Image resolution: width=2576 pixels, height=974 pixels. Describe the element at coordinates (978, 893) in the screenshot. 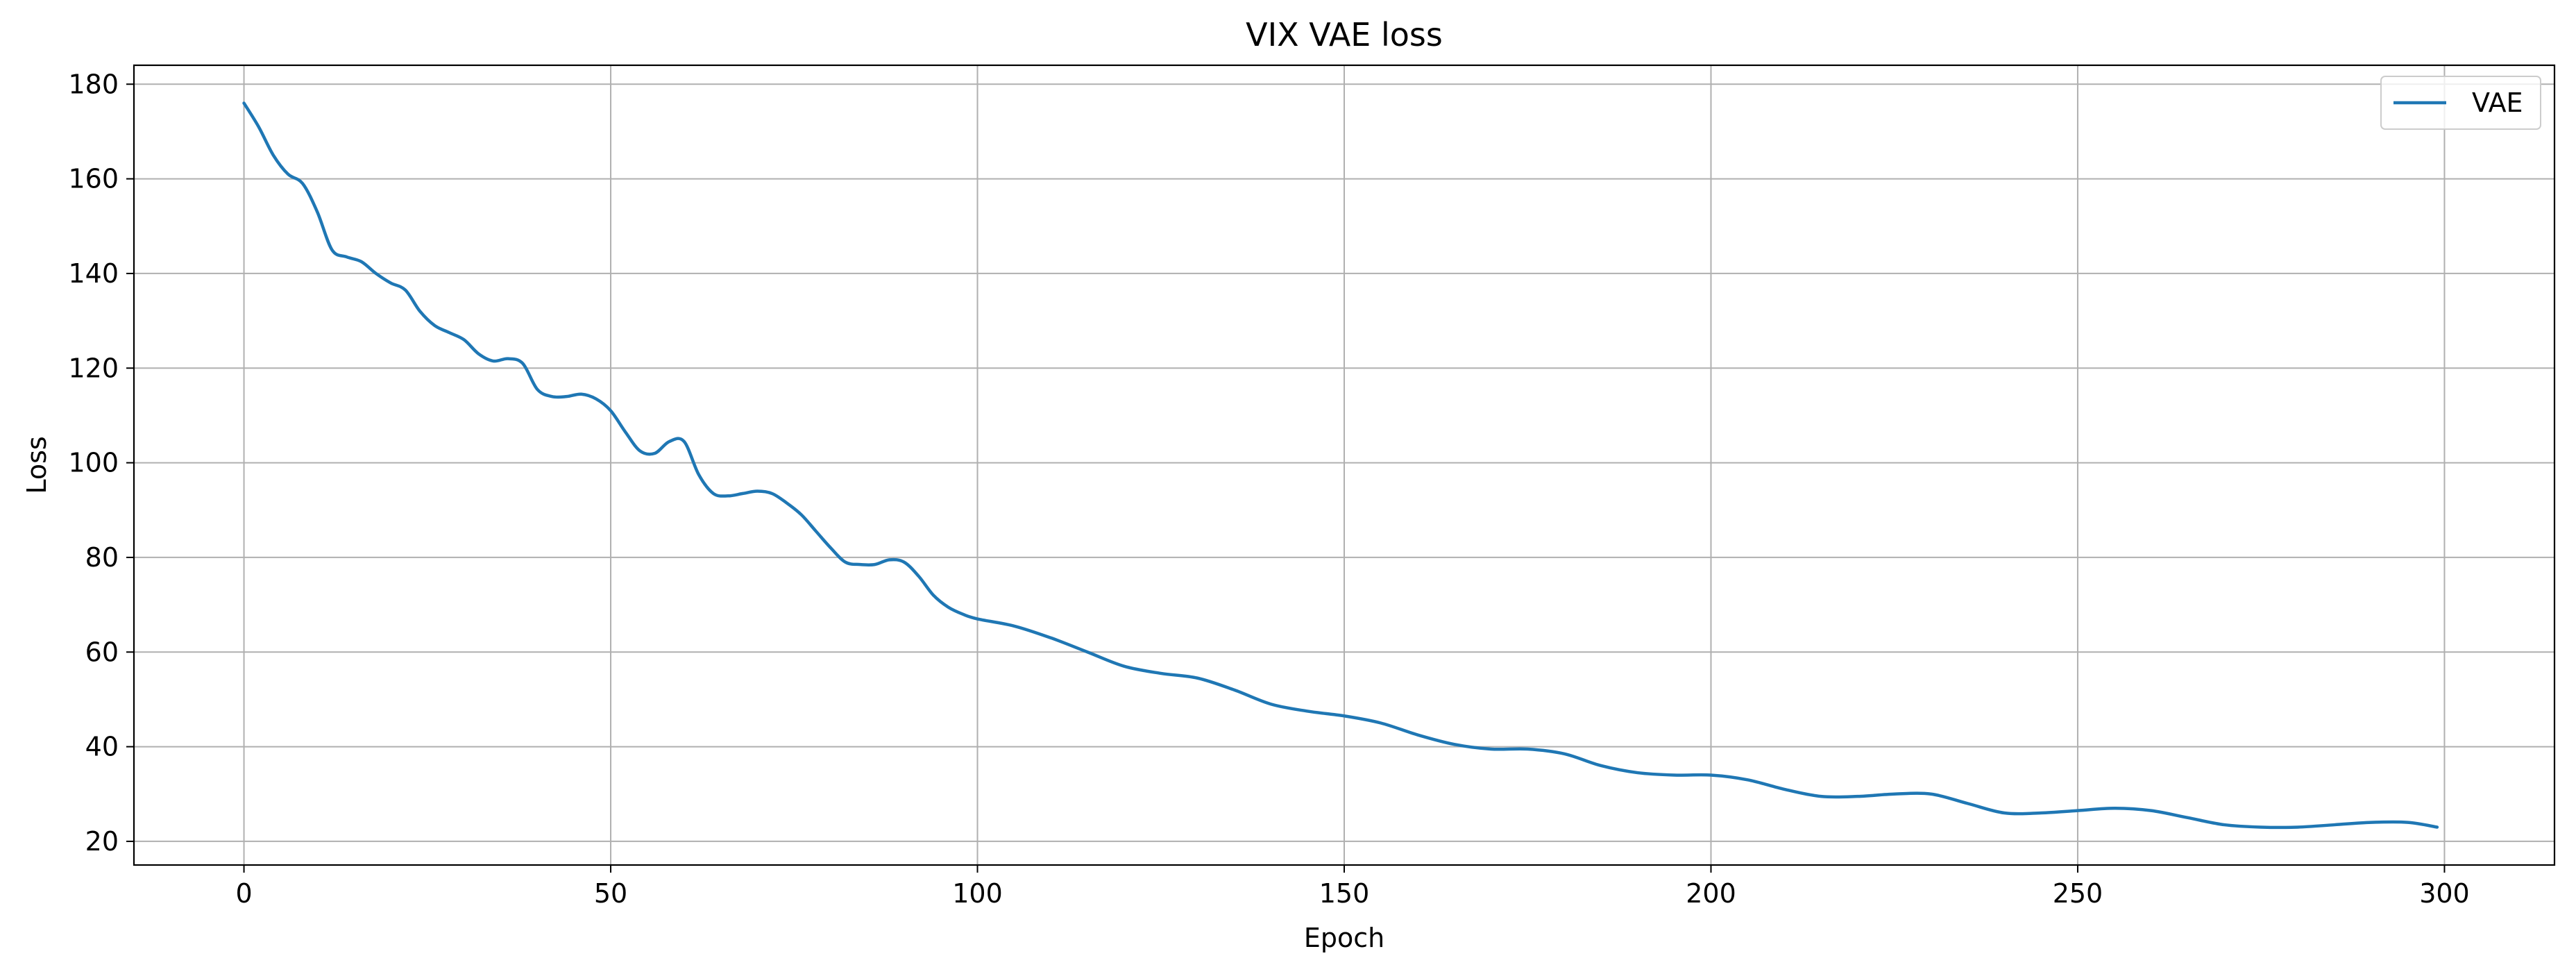

I see `x-tick-label: 100` at that location.